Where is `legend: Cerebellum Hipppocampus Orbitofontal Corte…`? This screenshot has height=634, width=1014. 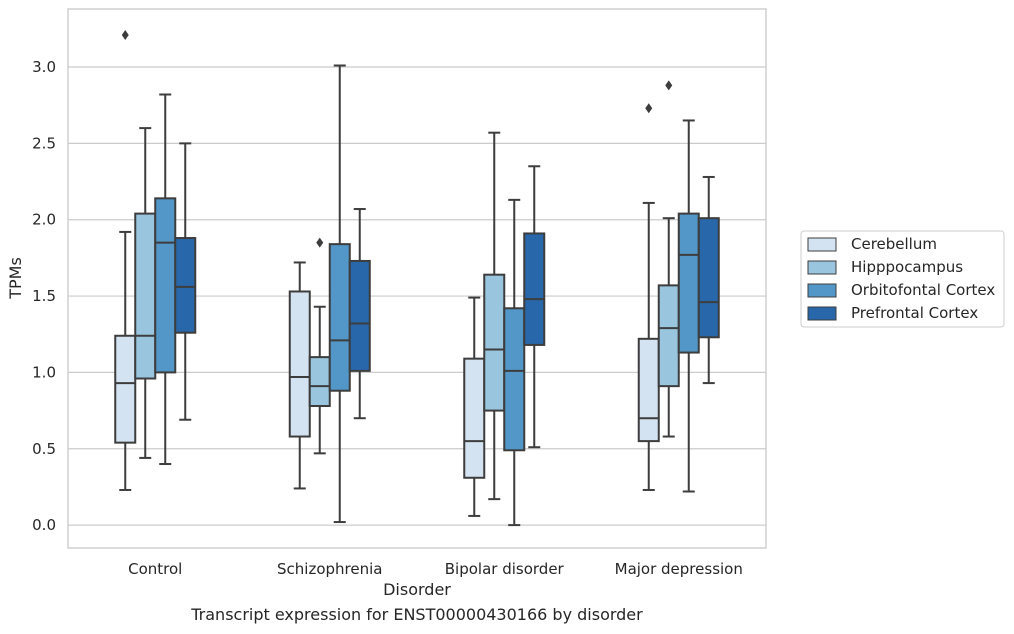 legend: Cerebellum Hipppocampus Orbitofontal Corte… is located at coordinates (902, 279).